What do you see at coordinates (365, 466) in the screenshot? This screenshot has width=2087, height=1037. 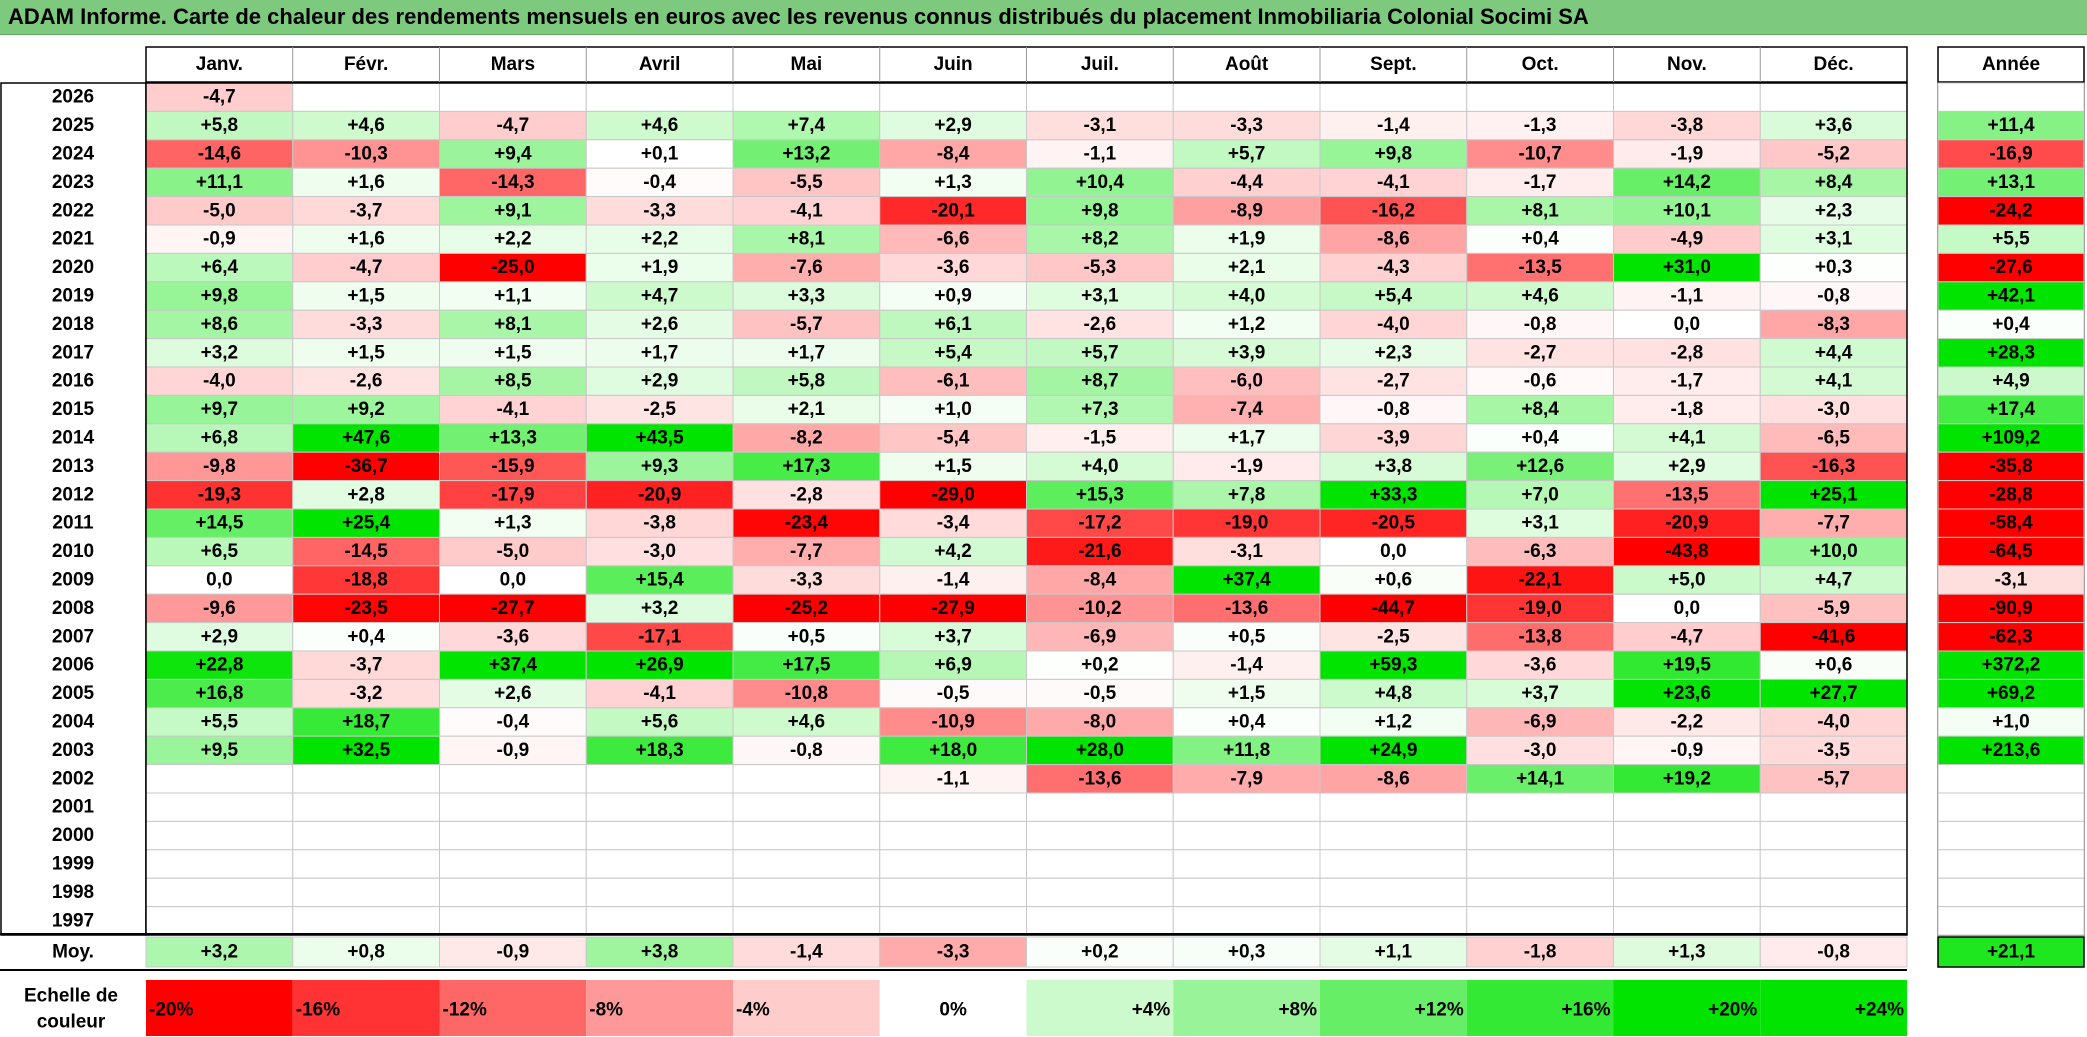 I see `cell-value: -36,7` at bounding box center [365, 466].